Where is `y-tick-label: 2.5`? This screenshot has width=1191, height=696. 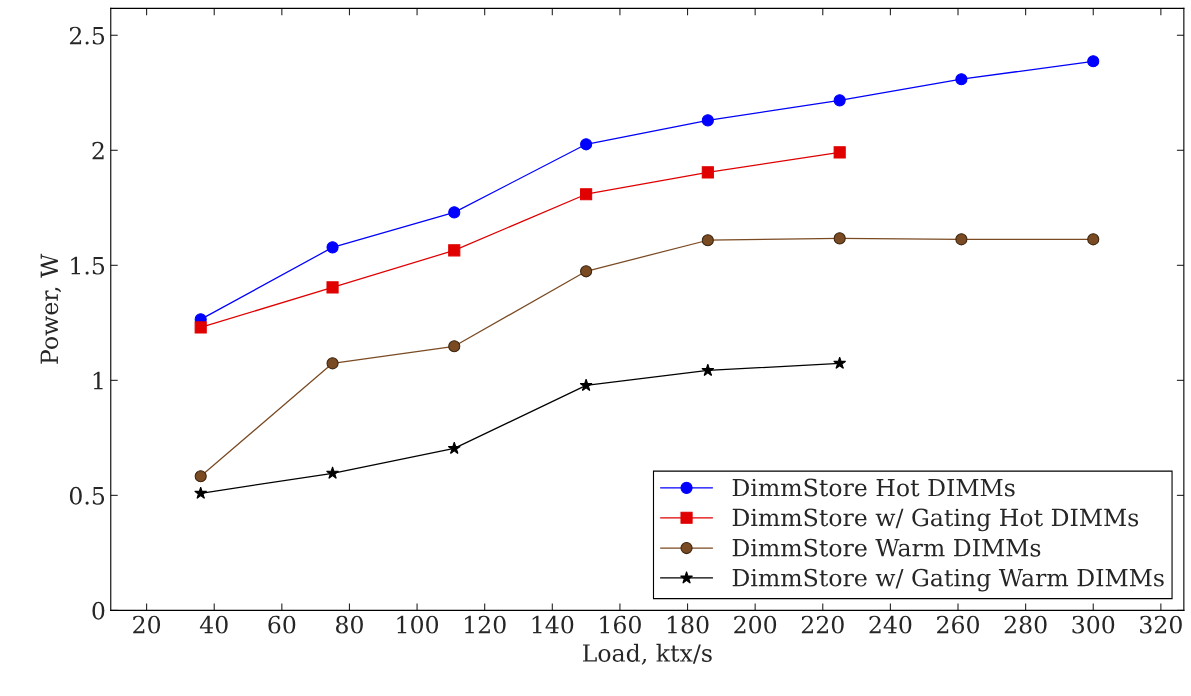
y-tick-label: 2.5 is located at coordinates (87, 35).